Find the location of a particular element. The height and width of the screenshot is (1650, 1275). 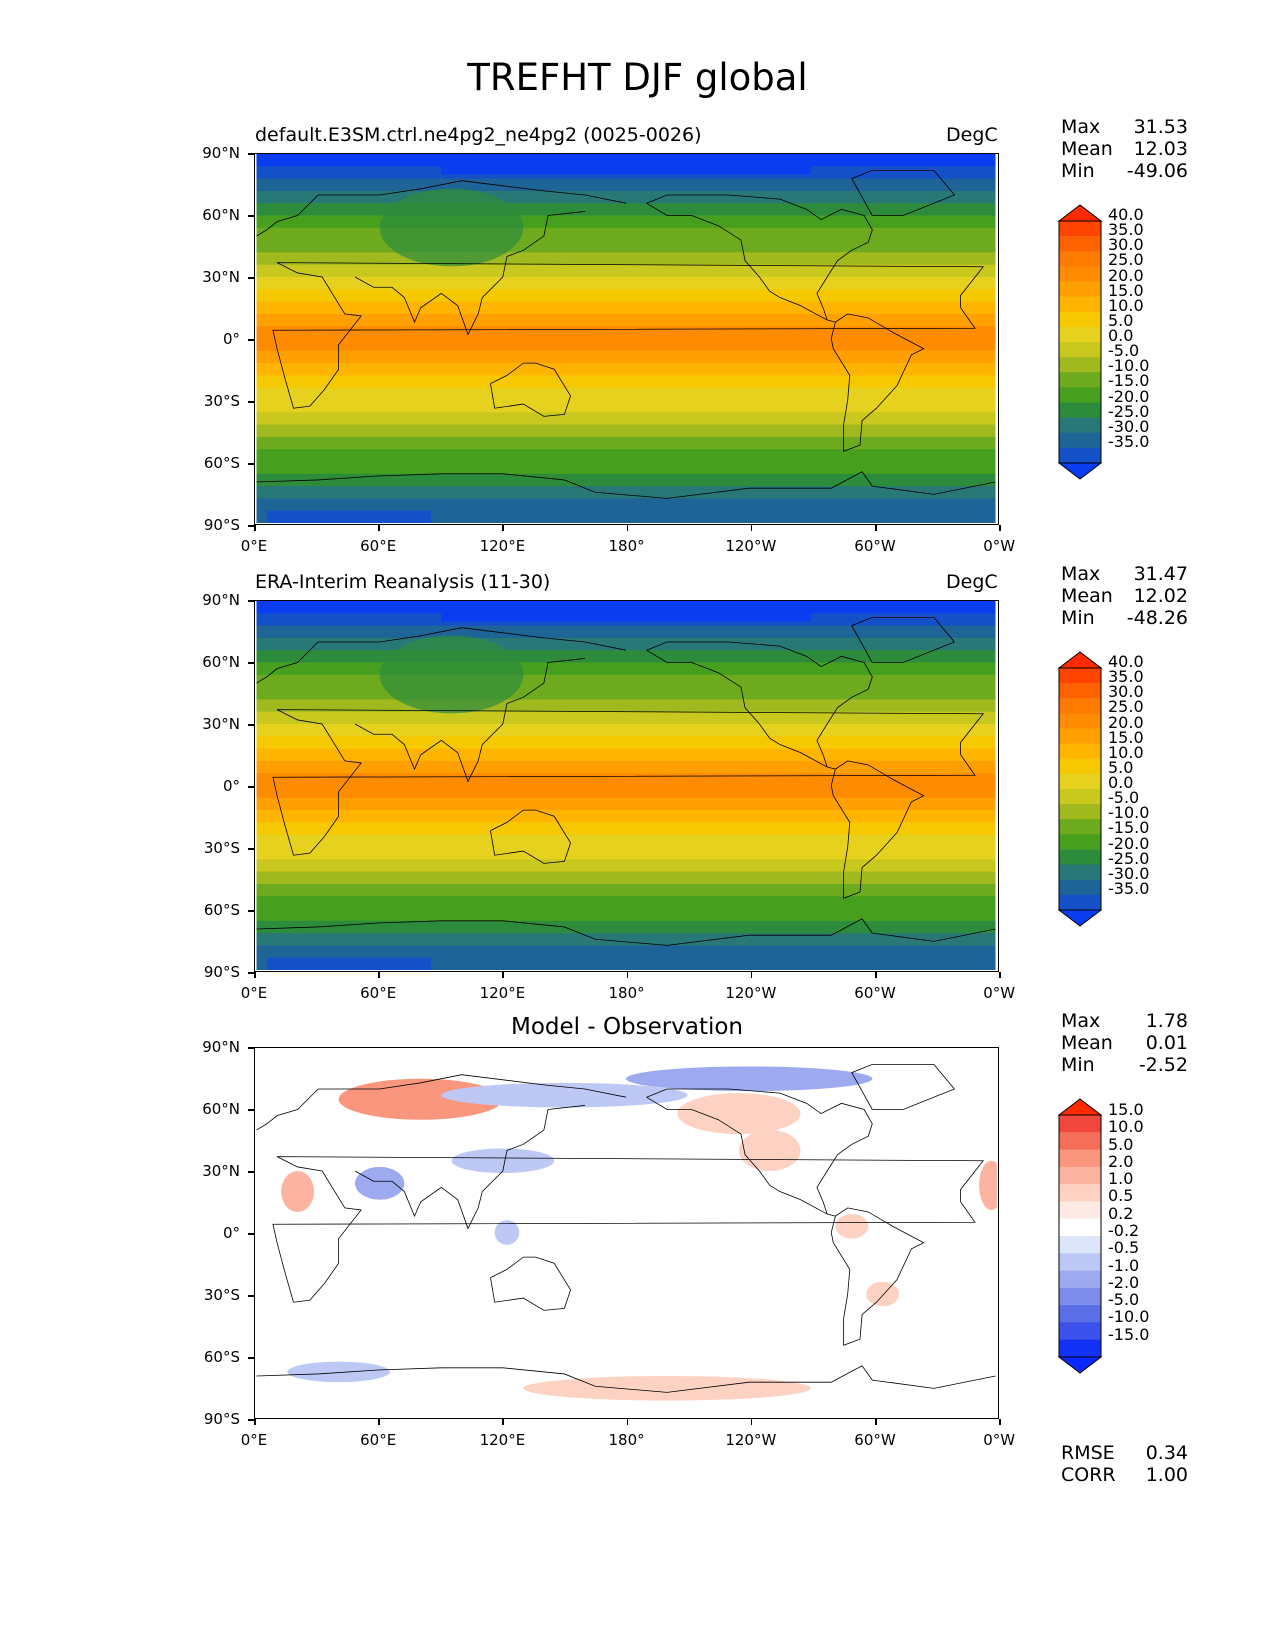

x-tick-label: 0°E is located at coordinates (254, 993).